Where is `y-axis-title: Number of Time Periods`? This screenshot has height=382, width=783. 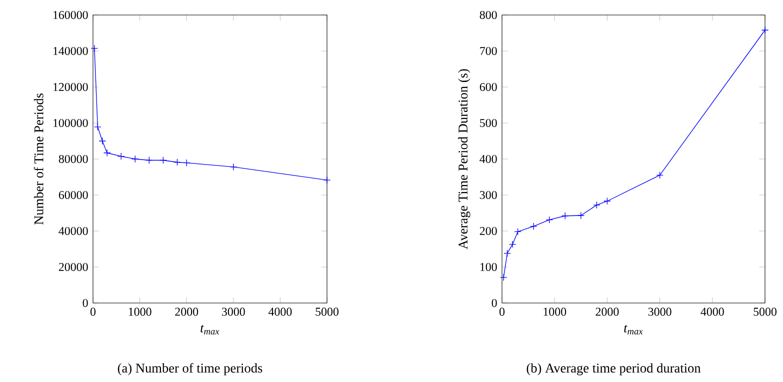 y-axis-title: Number of Time Periods is located at coordinates (39, 159).